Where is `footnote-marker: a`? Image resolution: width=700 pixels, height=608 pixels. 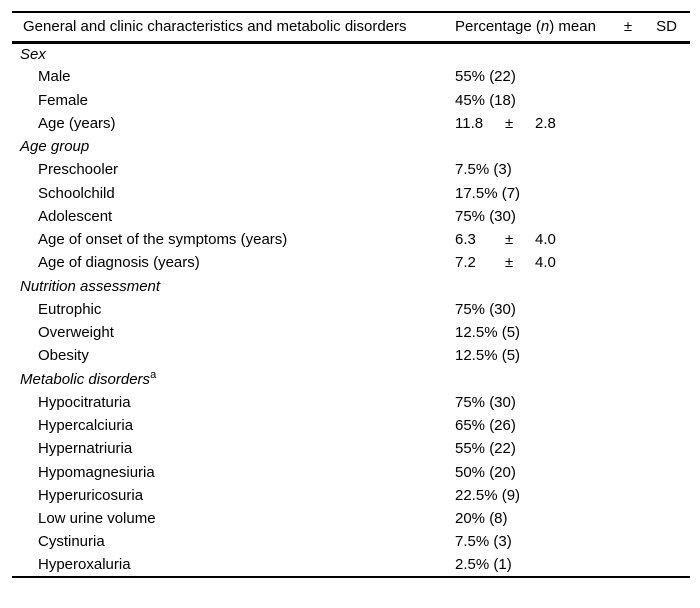
footnote-marker: a is located at coordinates (153, 374).